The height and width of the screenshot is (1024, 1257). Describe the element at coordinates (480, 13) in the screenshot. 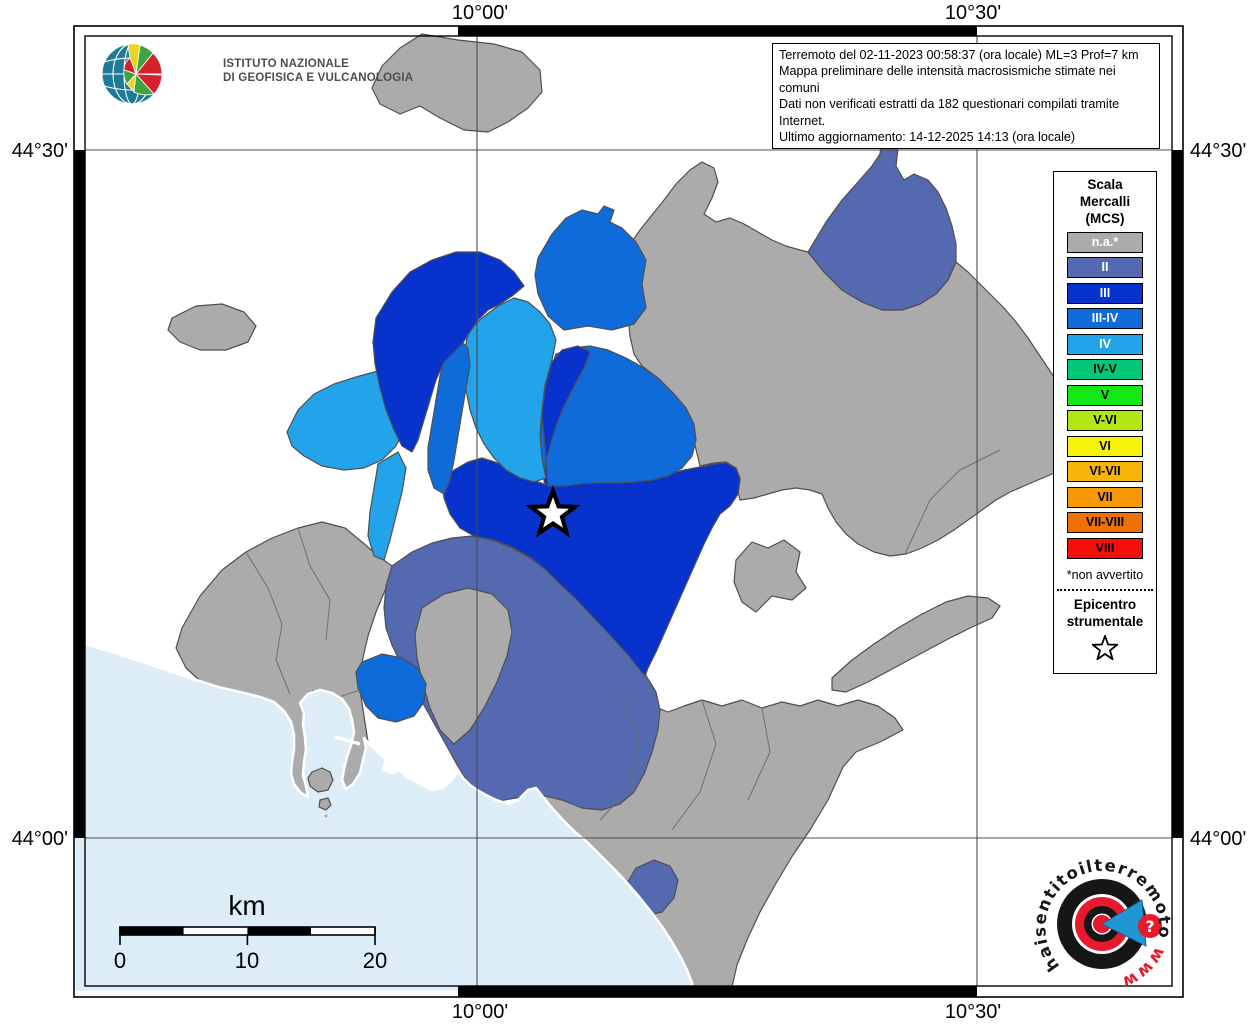

I see `axis-top-left: 10°00'` at that location.